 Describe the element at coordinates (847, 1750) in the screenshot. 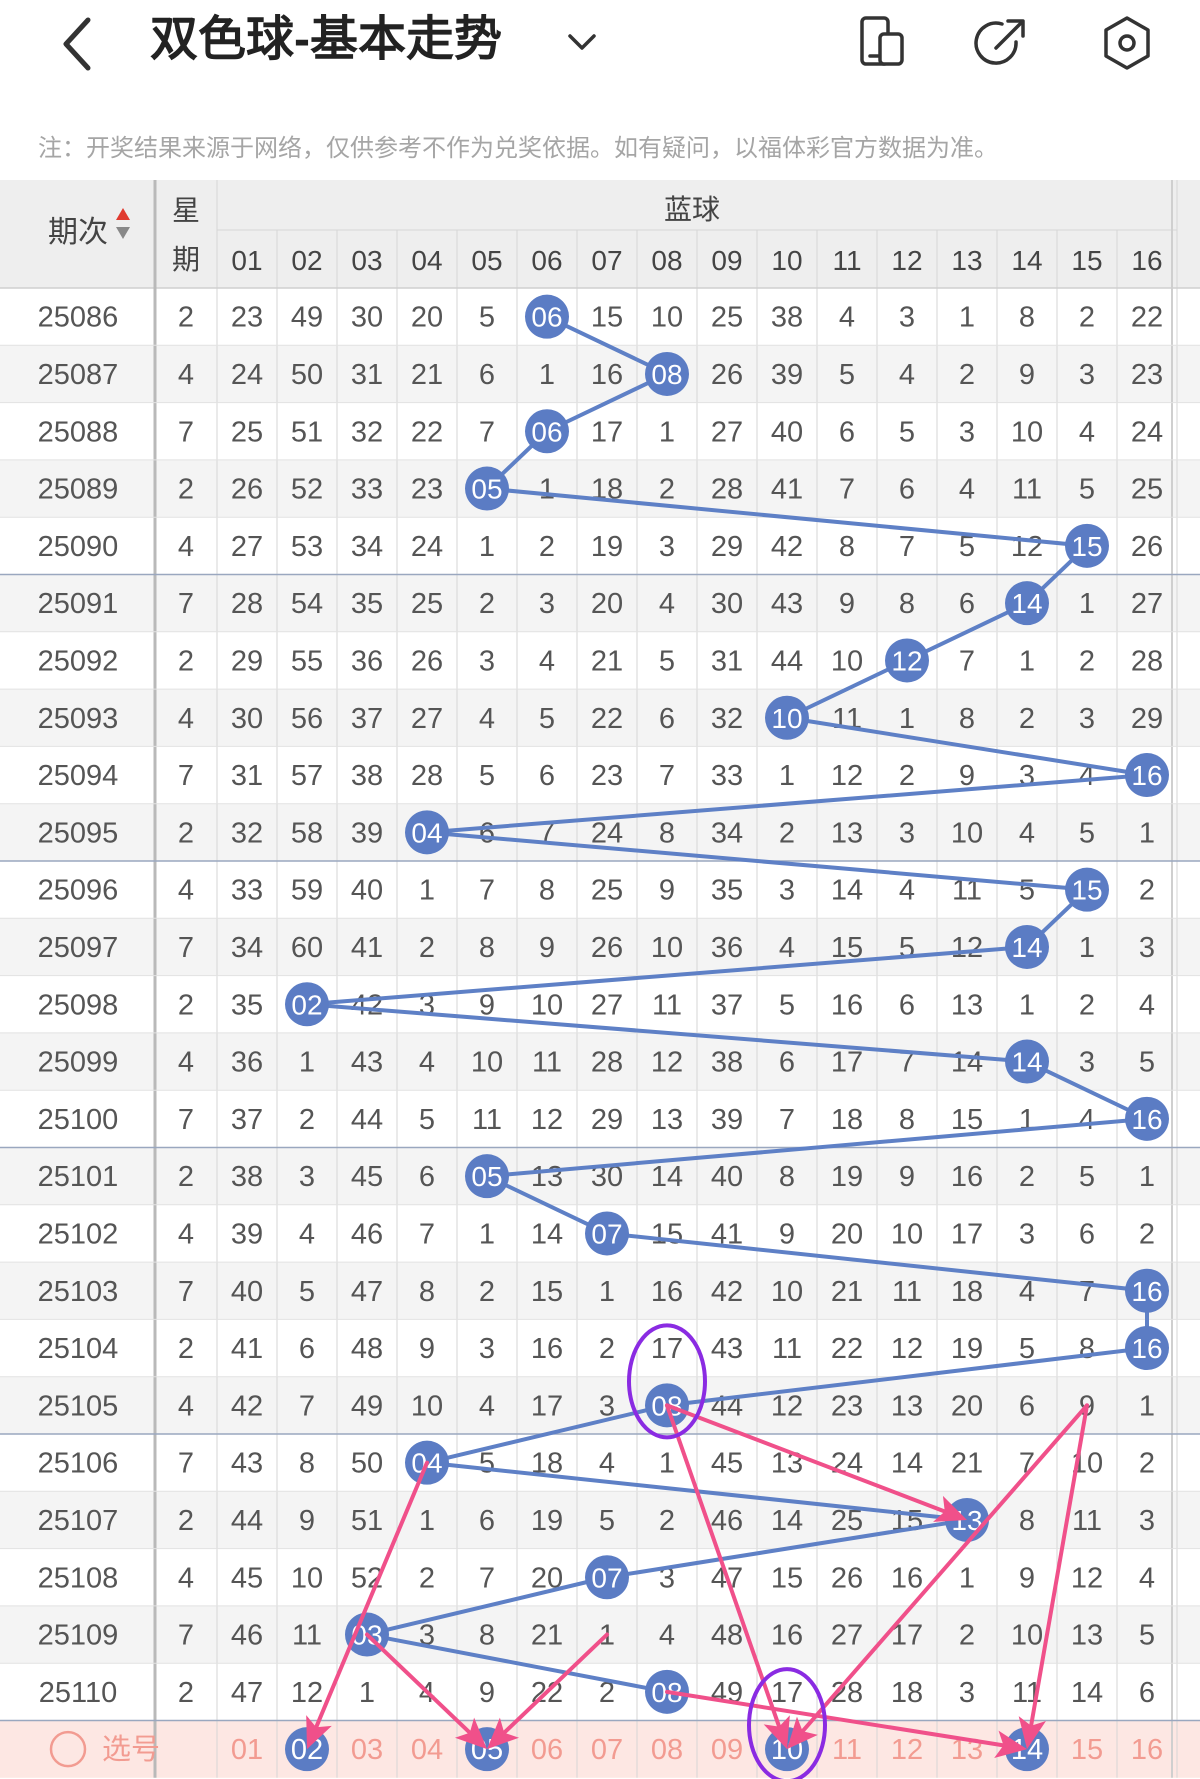

I see `select-number: 11` at that location.